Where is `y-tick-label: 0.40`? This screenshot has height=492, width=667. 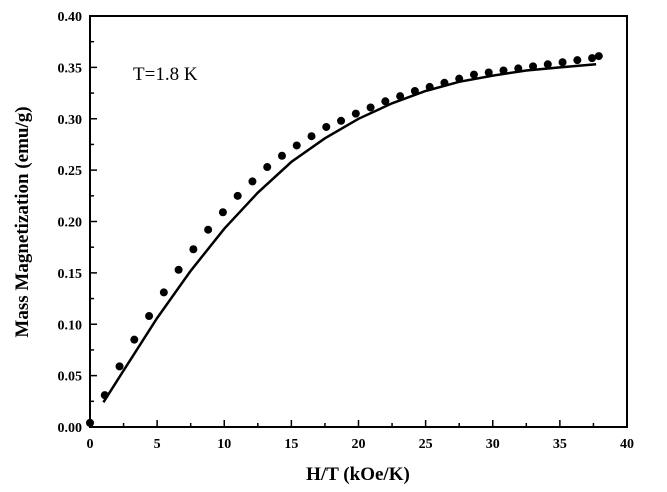
y-tick-label: 0.40 is located at coordinates (70, 17).